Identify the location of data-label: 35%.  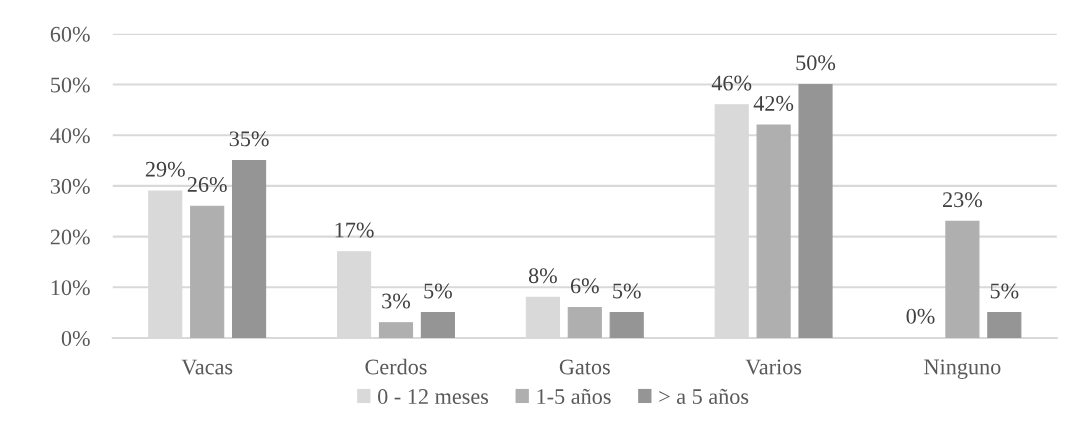
(249, 139).